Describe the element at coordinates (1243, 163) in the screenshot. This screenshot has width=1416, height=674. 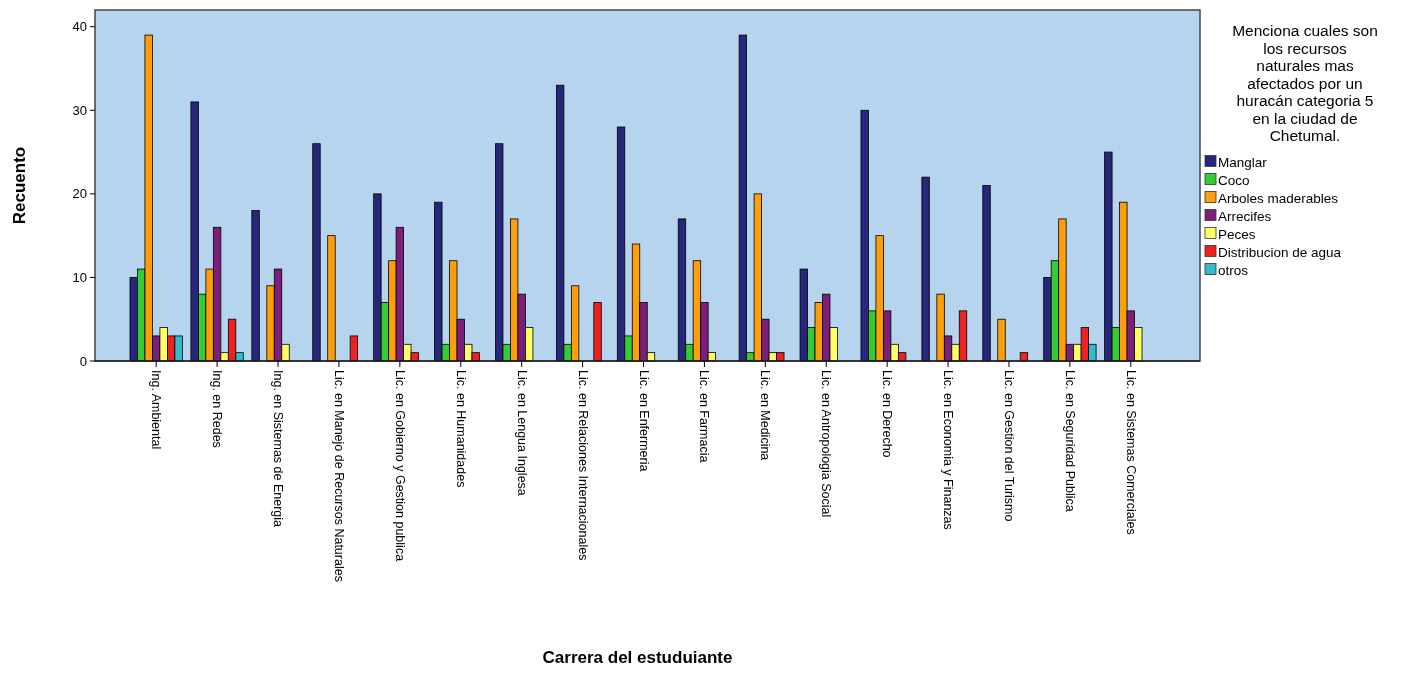
I see `legend-label: Manglar` at that location.